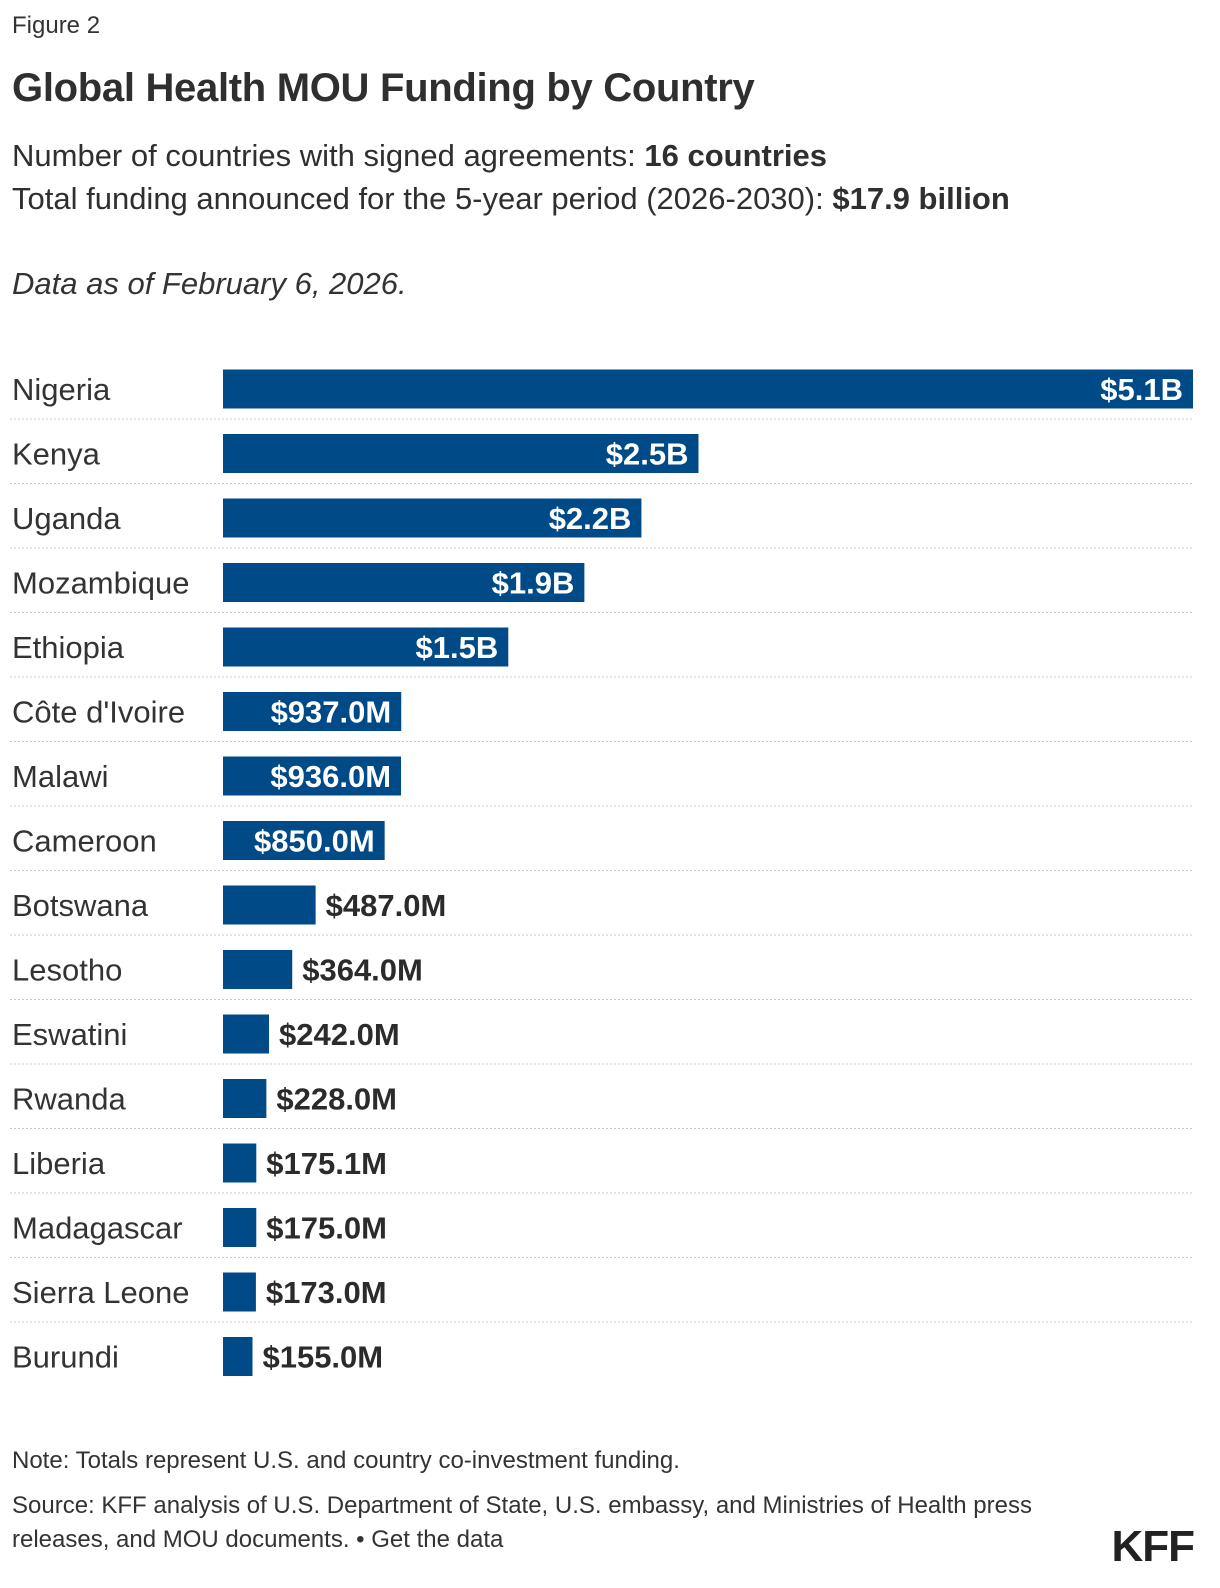  Describe the element at coordinates (59, 1163) in the screenshot. I see `category-label: Liberia` at that location.